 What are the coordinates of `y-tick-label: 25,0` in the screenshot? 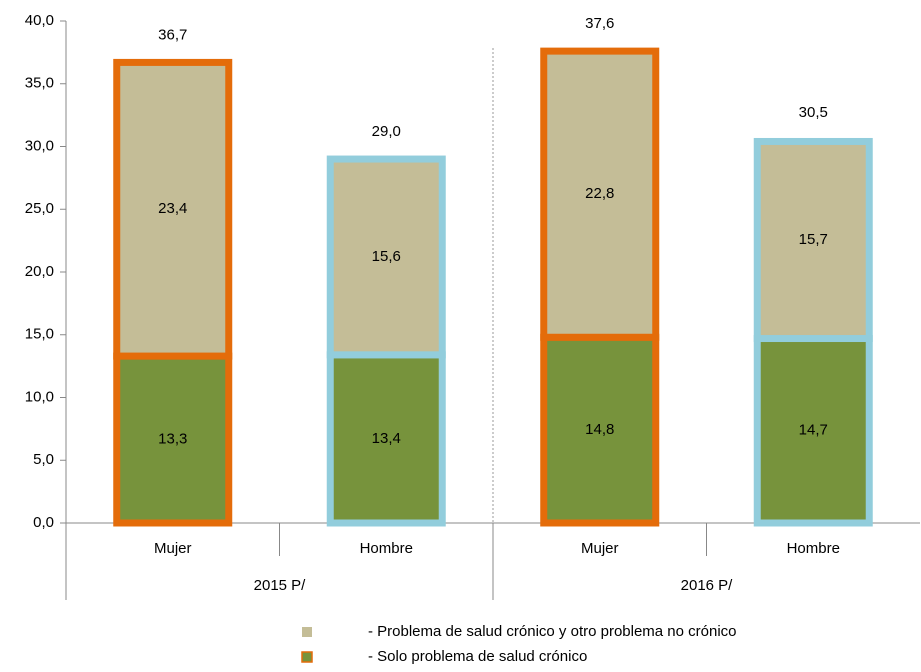 It's located at (39, 208).